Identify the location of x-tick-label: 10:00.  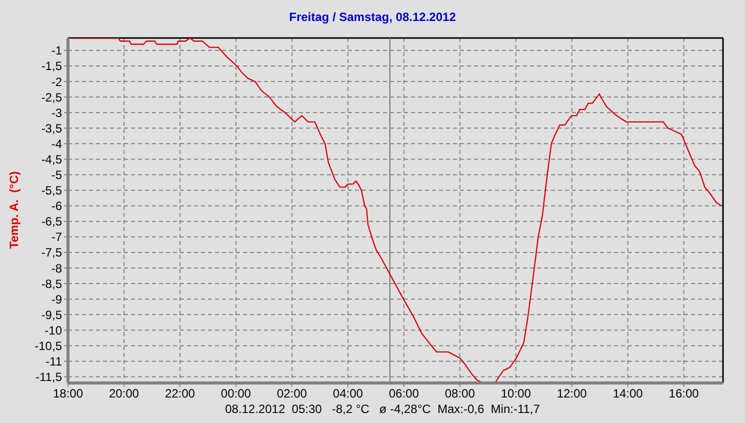
(516, 393).